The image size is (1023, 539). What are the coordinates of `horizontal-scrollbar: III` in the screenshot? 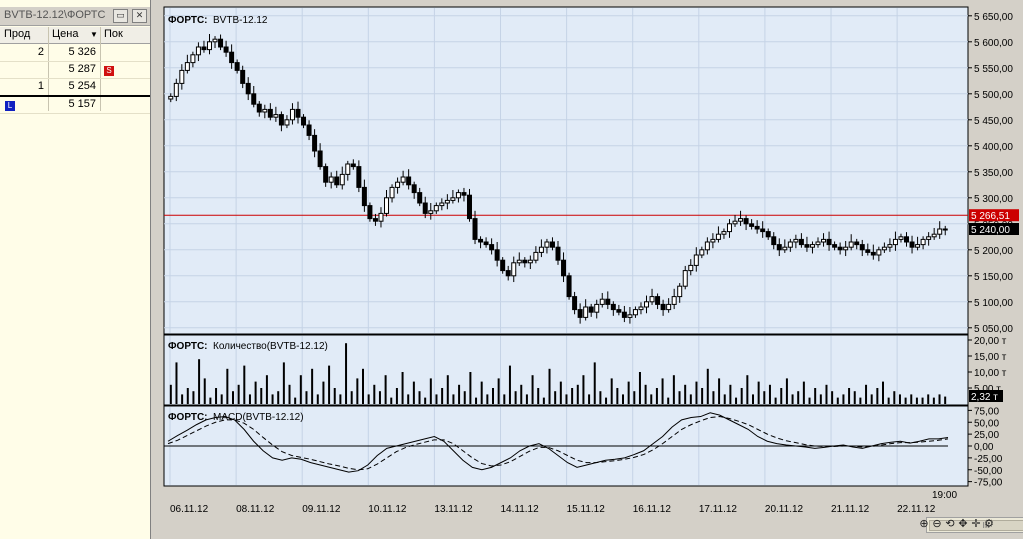 It's located at (974, 525).